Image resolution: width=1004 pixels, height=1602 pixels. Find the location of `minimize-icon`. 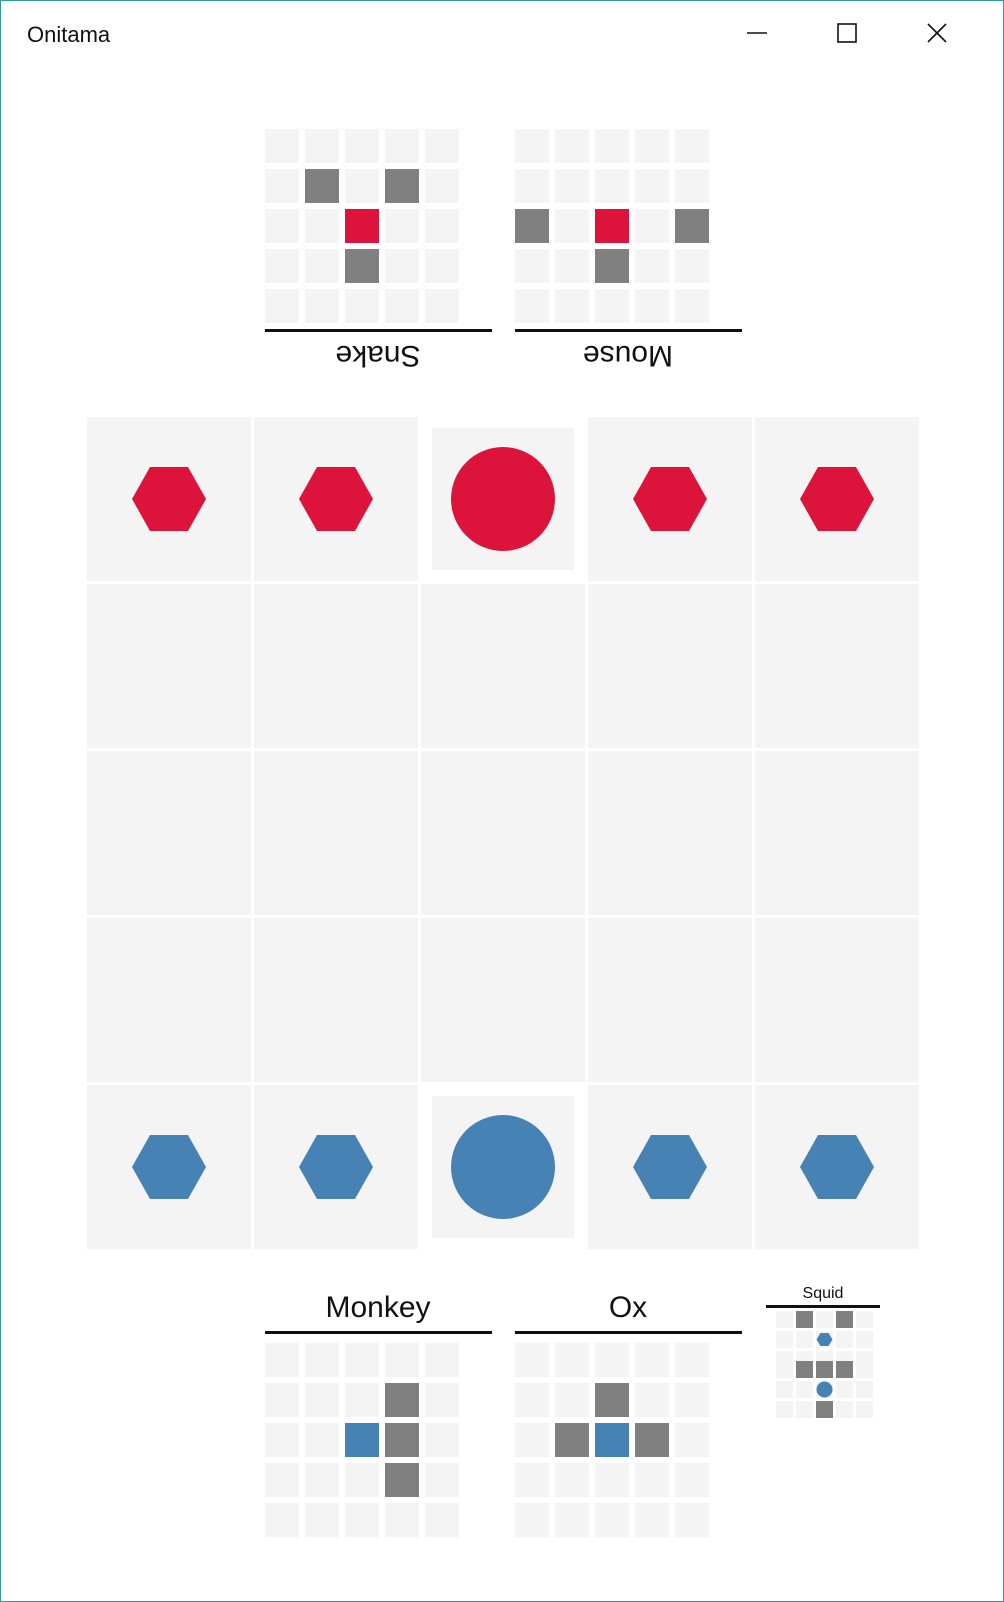

minimize-icon is located at coordinates (757, 33).